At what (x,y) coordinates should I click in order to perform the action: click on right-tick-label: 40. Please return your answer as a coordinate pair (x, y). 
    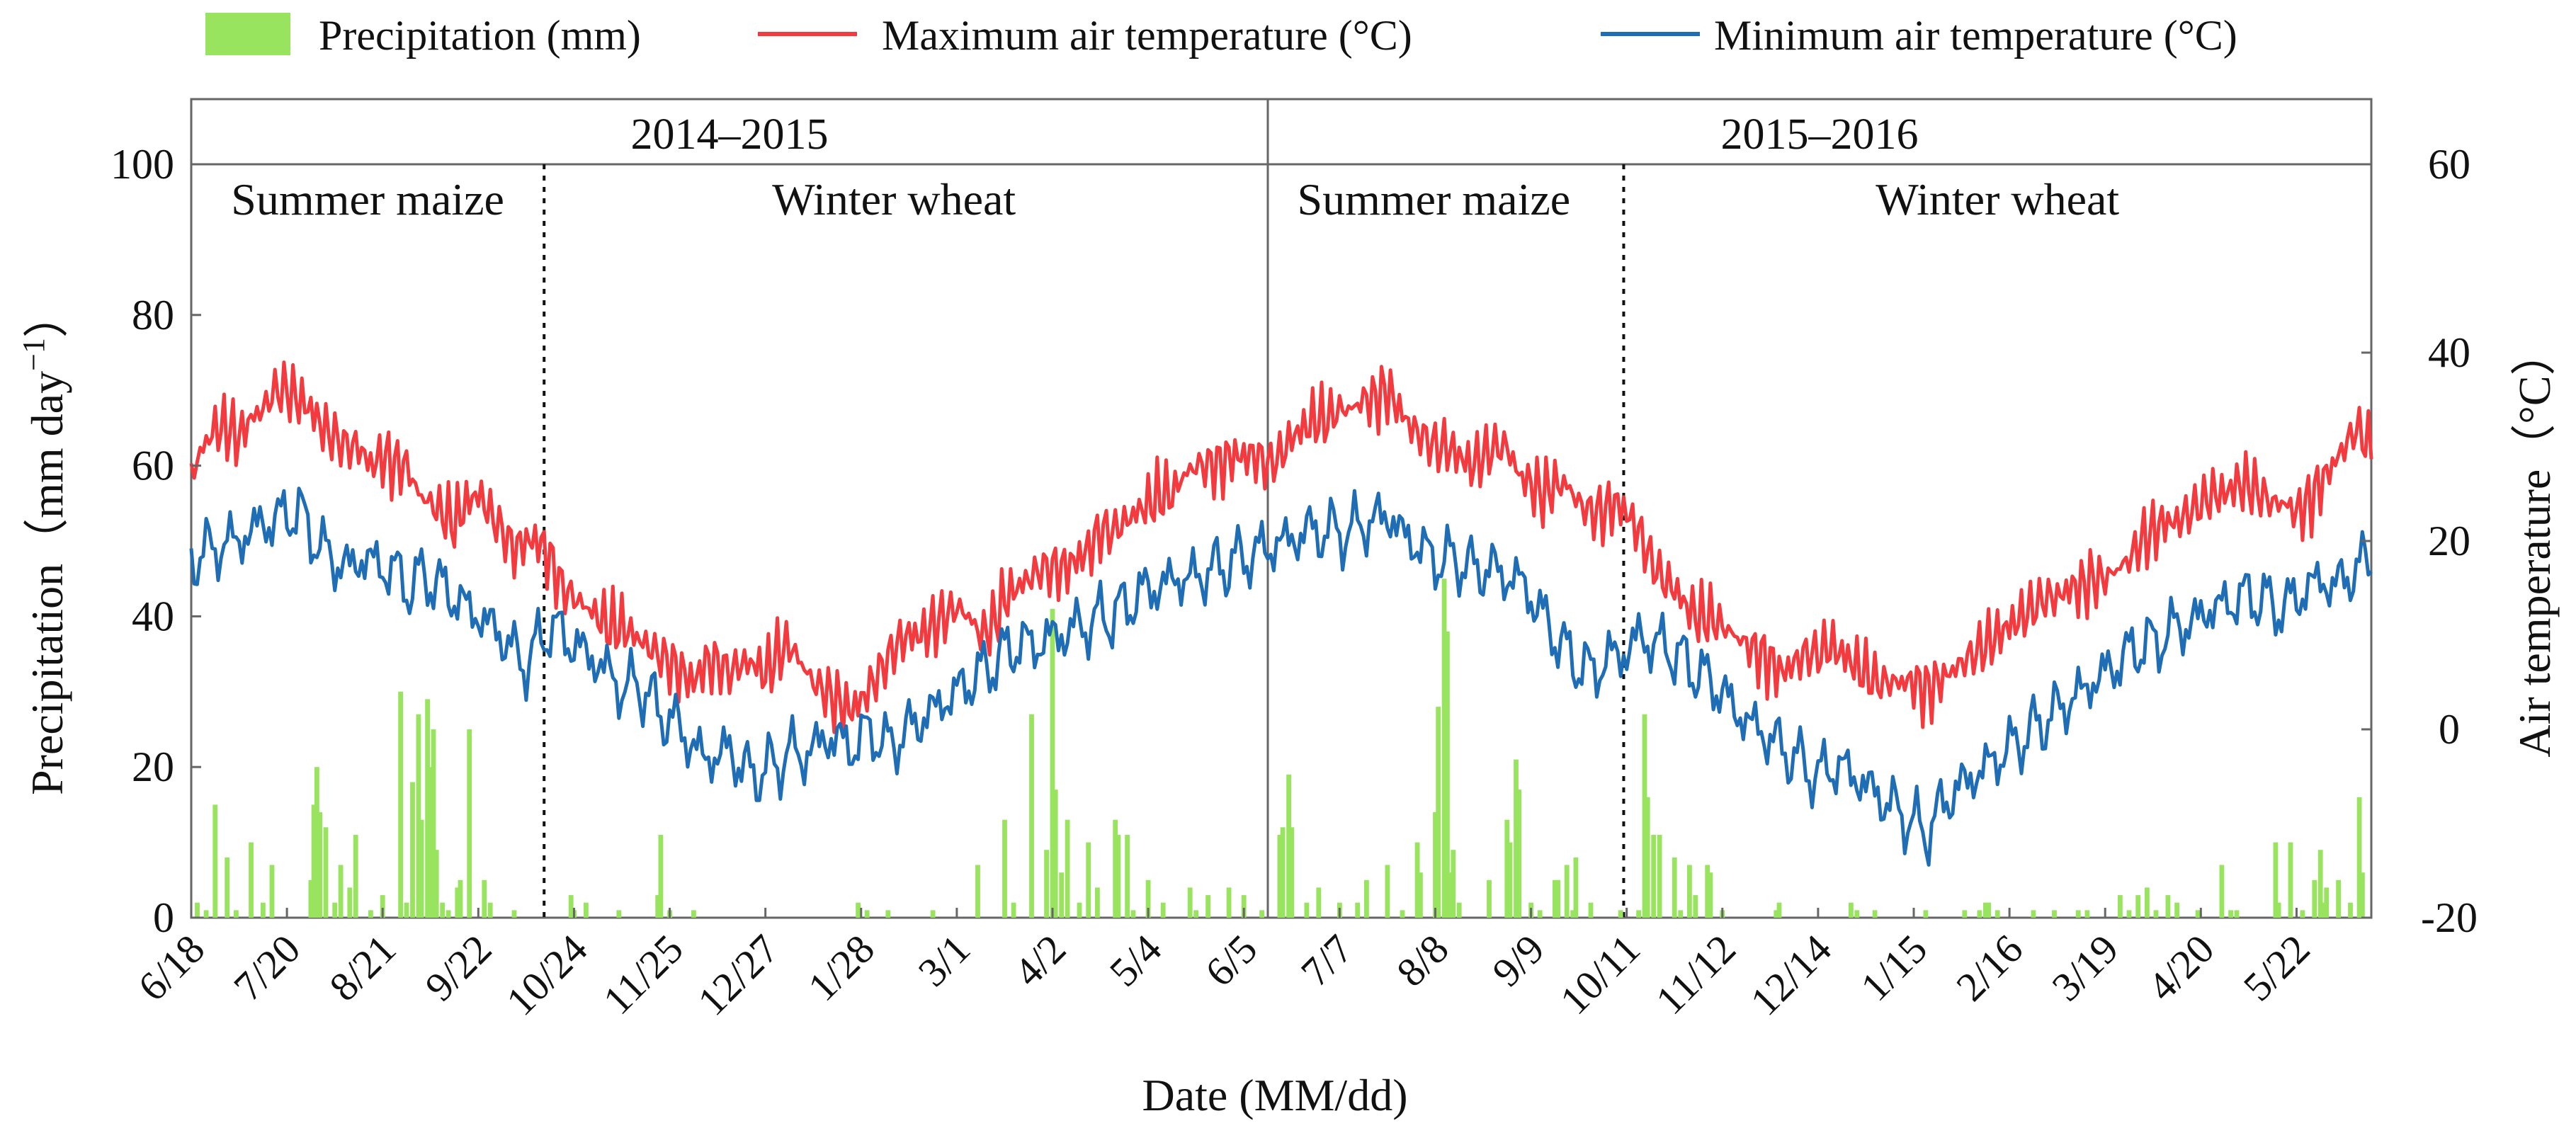
    Looking at the image, I should click on (2449, 352).